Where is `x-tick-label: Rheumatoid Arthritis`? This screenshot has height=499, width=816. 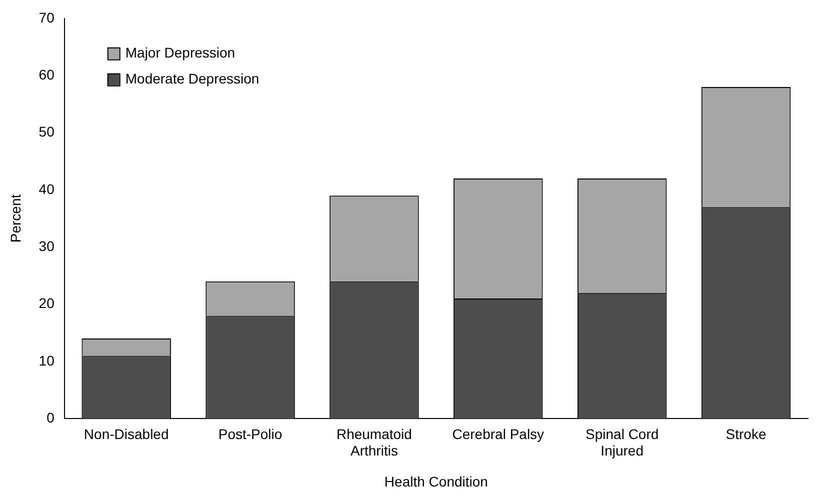 x-tick-label: Rheumatoid Arthritis is located at coordinates (374, 442).